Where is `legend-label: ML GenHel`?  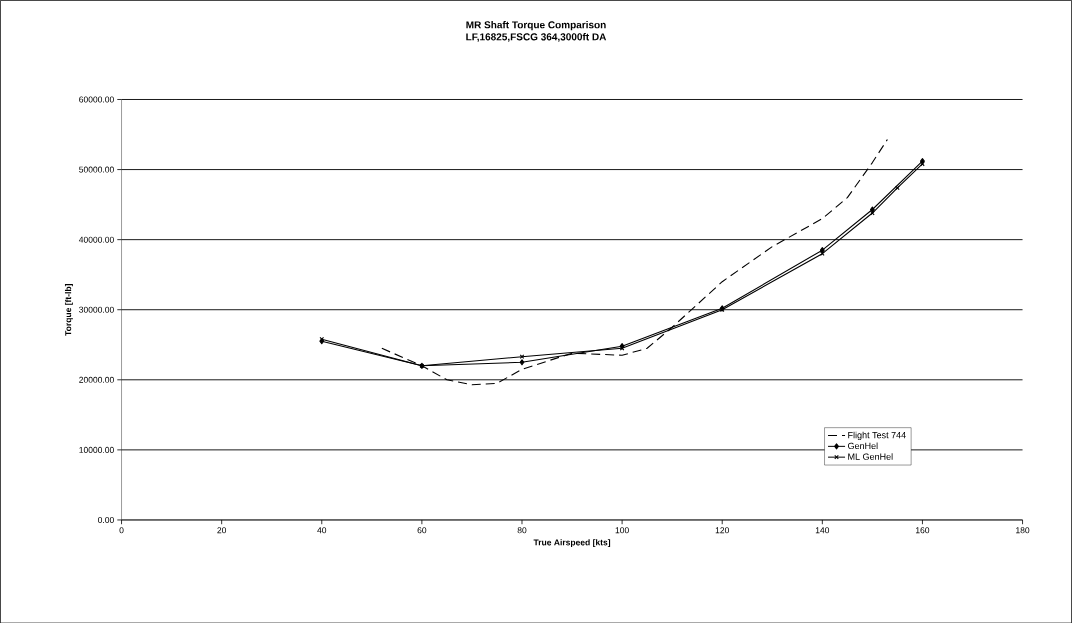
legend-label: ML GenHel is located at coordinates (870, 456).